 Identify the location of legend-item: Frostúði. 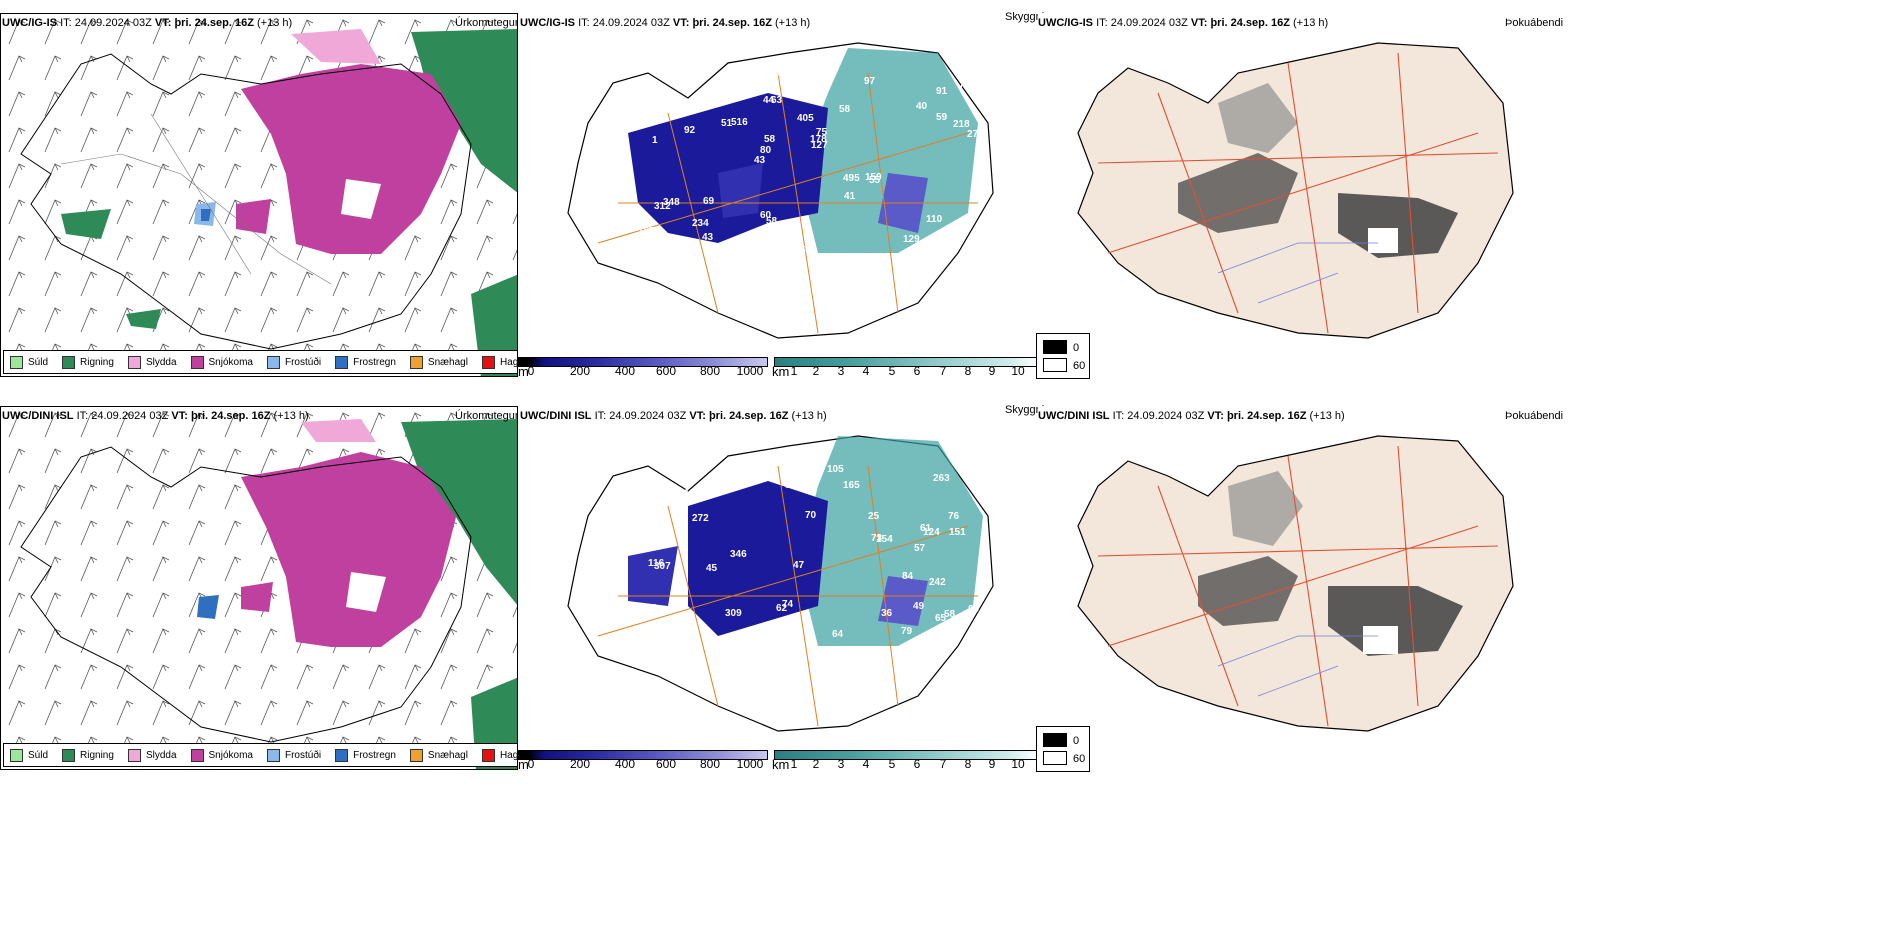
(294, 755).